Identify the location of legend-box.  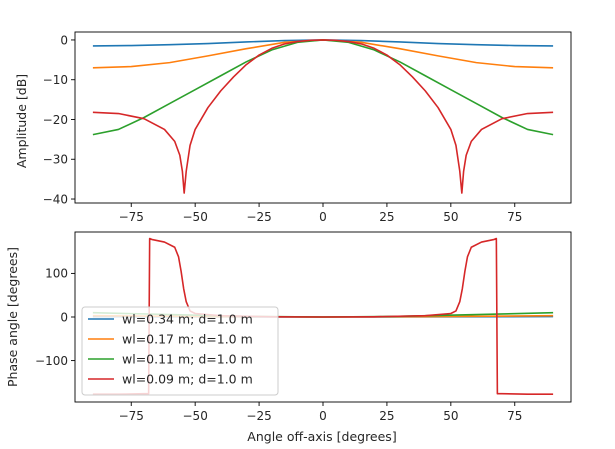
(180, 351).